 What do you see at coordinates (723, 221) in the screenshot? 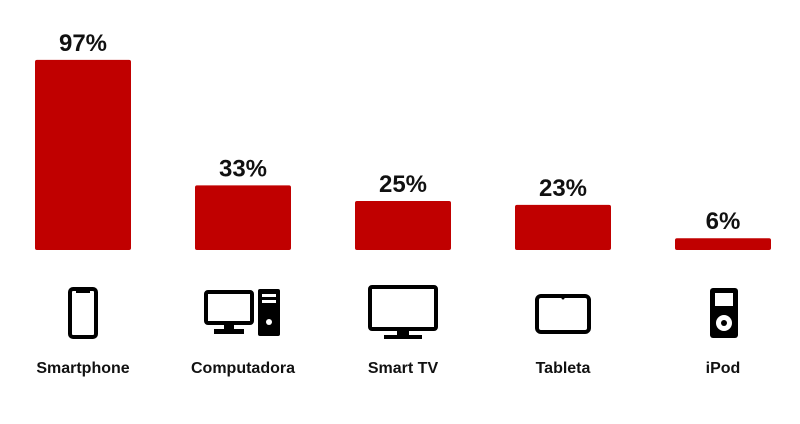
I see `value-label: 6%` at bounding box center [723, 221].